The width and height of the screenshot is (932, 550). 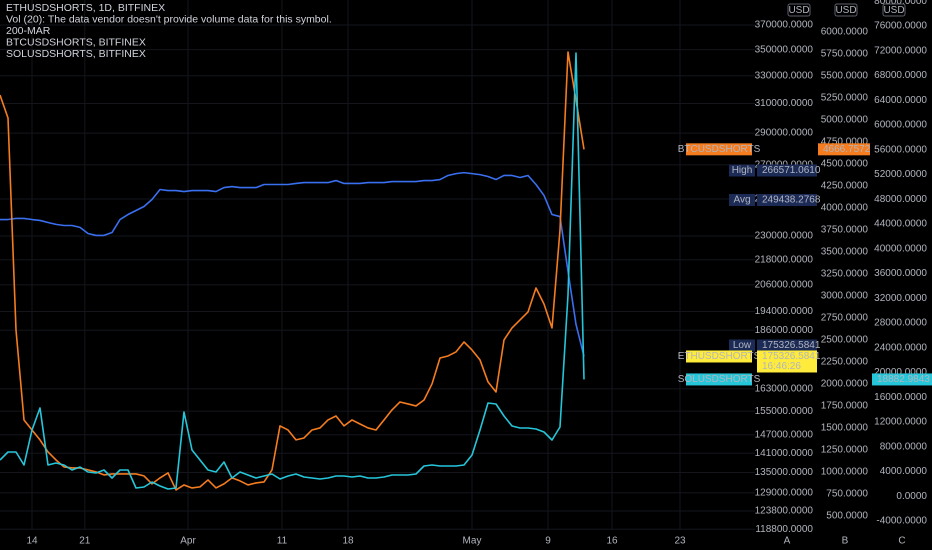 What do you see at coordinates (784, 511) in the screenshot?
I see `y-tick-label: 123800.0000` at bounding box center [784, 511].